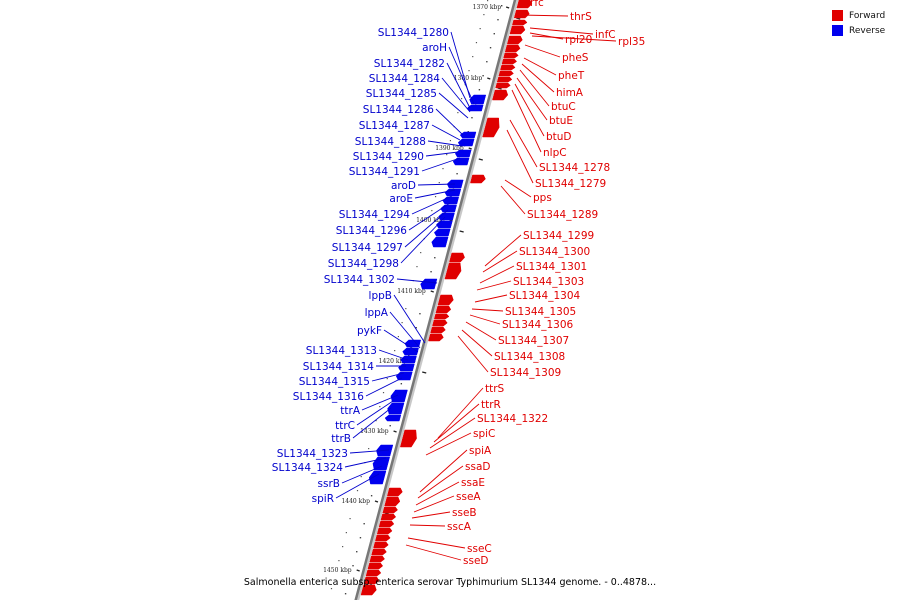 The image size is (900, 600). Describe the element at coordinates (401, 94) in the screenshot. I see `reverse-gene-label: SL1344_1285` at that location.